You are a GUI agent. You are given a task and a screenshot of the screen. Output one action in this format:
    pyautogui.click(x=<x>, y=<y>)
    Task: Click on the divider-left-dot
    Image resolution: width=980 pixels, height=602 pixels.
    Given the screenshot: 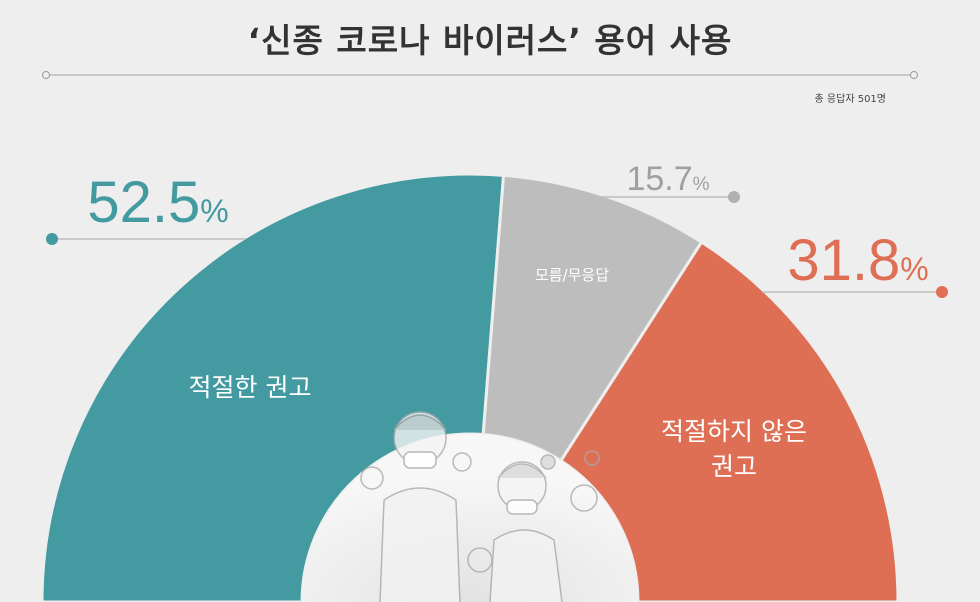 What is the action you would take?
    pyautogui.click(x=46, y=75)
    